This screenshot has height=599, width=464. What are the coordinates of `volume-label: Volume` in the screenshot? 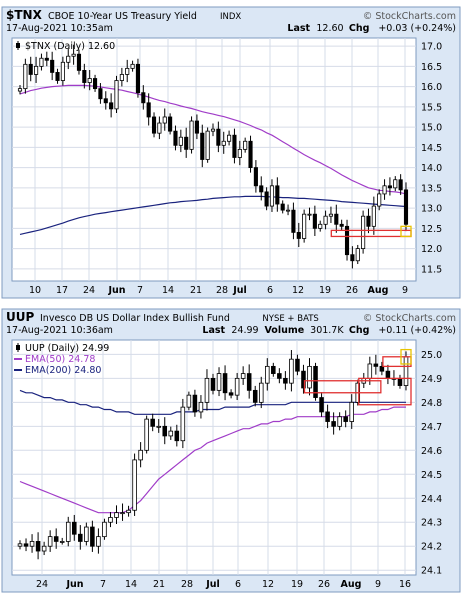 It's located at (284, 330).